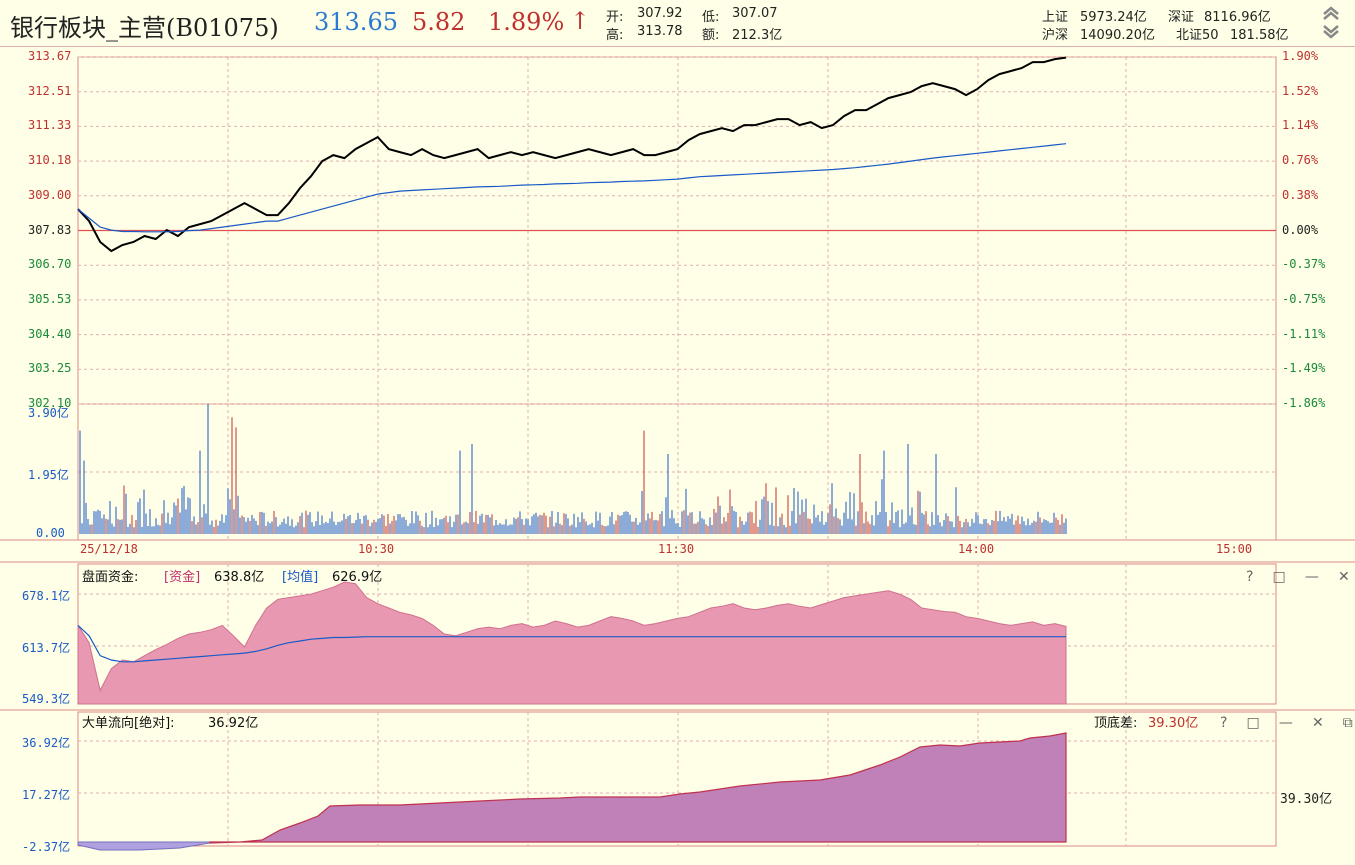 The image size is (1355, 865). Describe the element at coordinates (50, 368) in the screenshot. I see `price-tick: 303.25` at that location.